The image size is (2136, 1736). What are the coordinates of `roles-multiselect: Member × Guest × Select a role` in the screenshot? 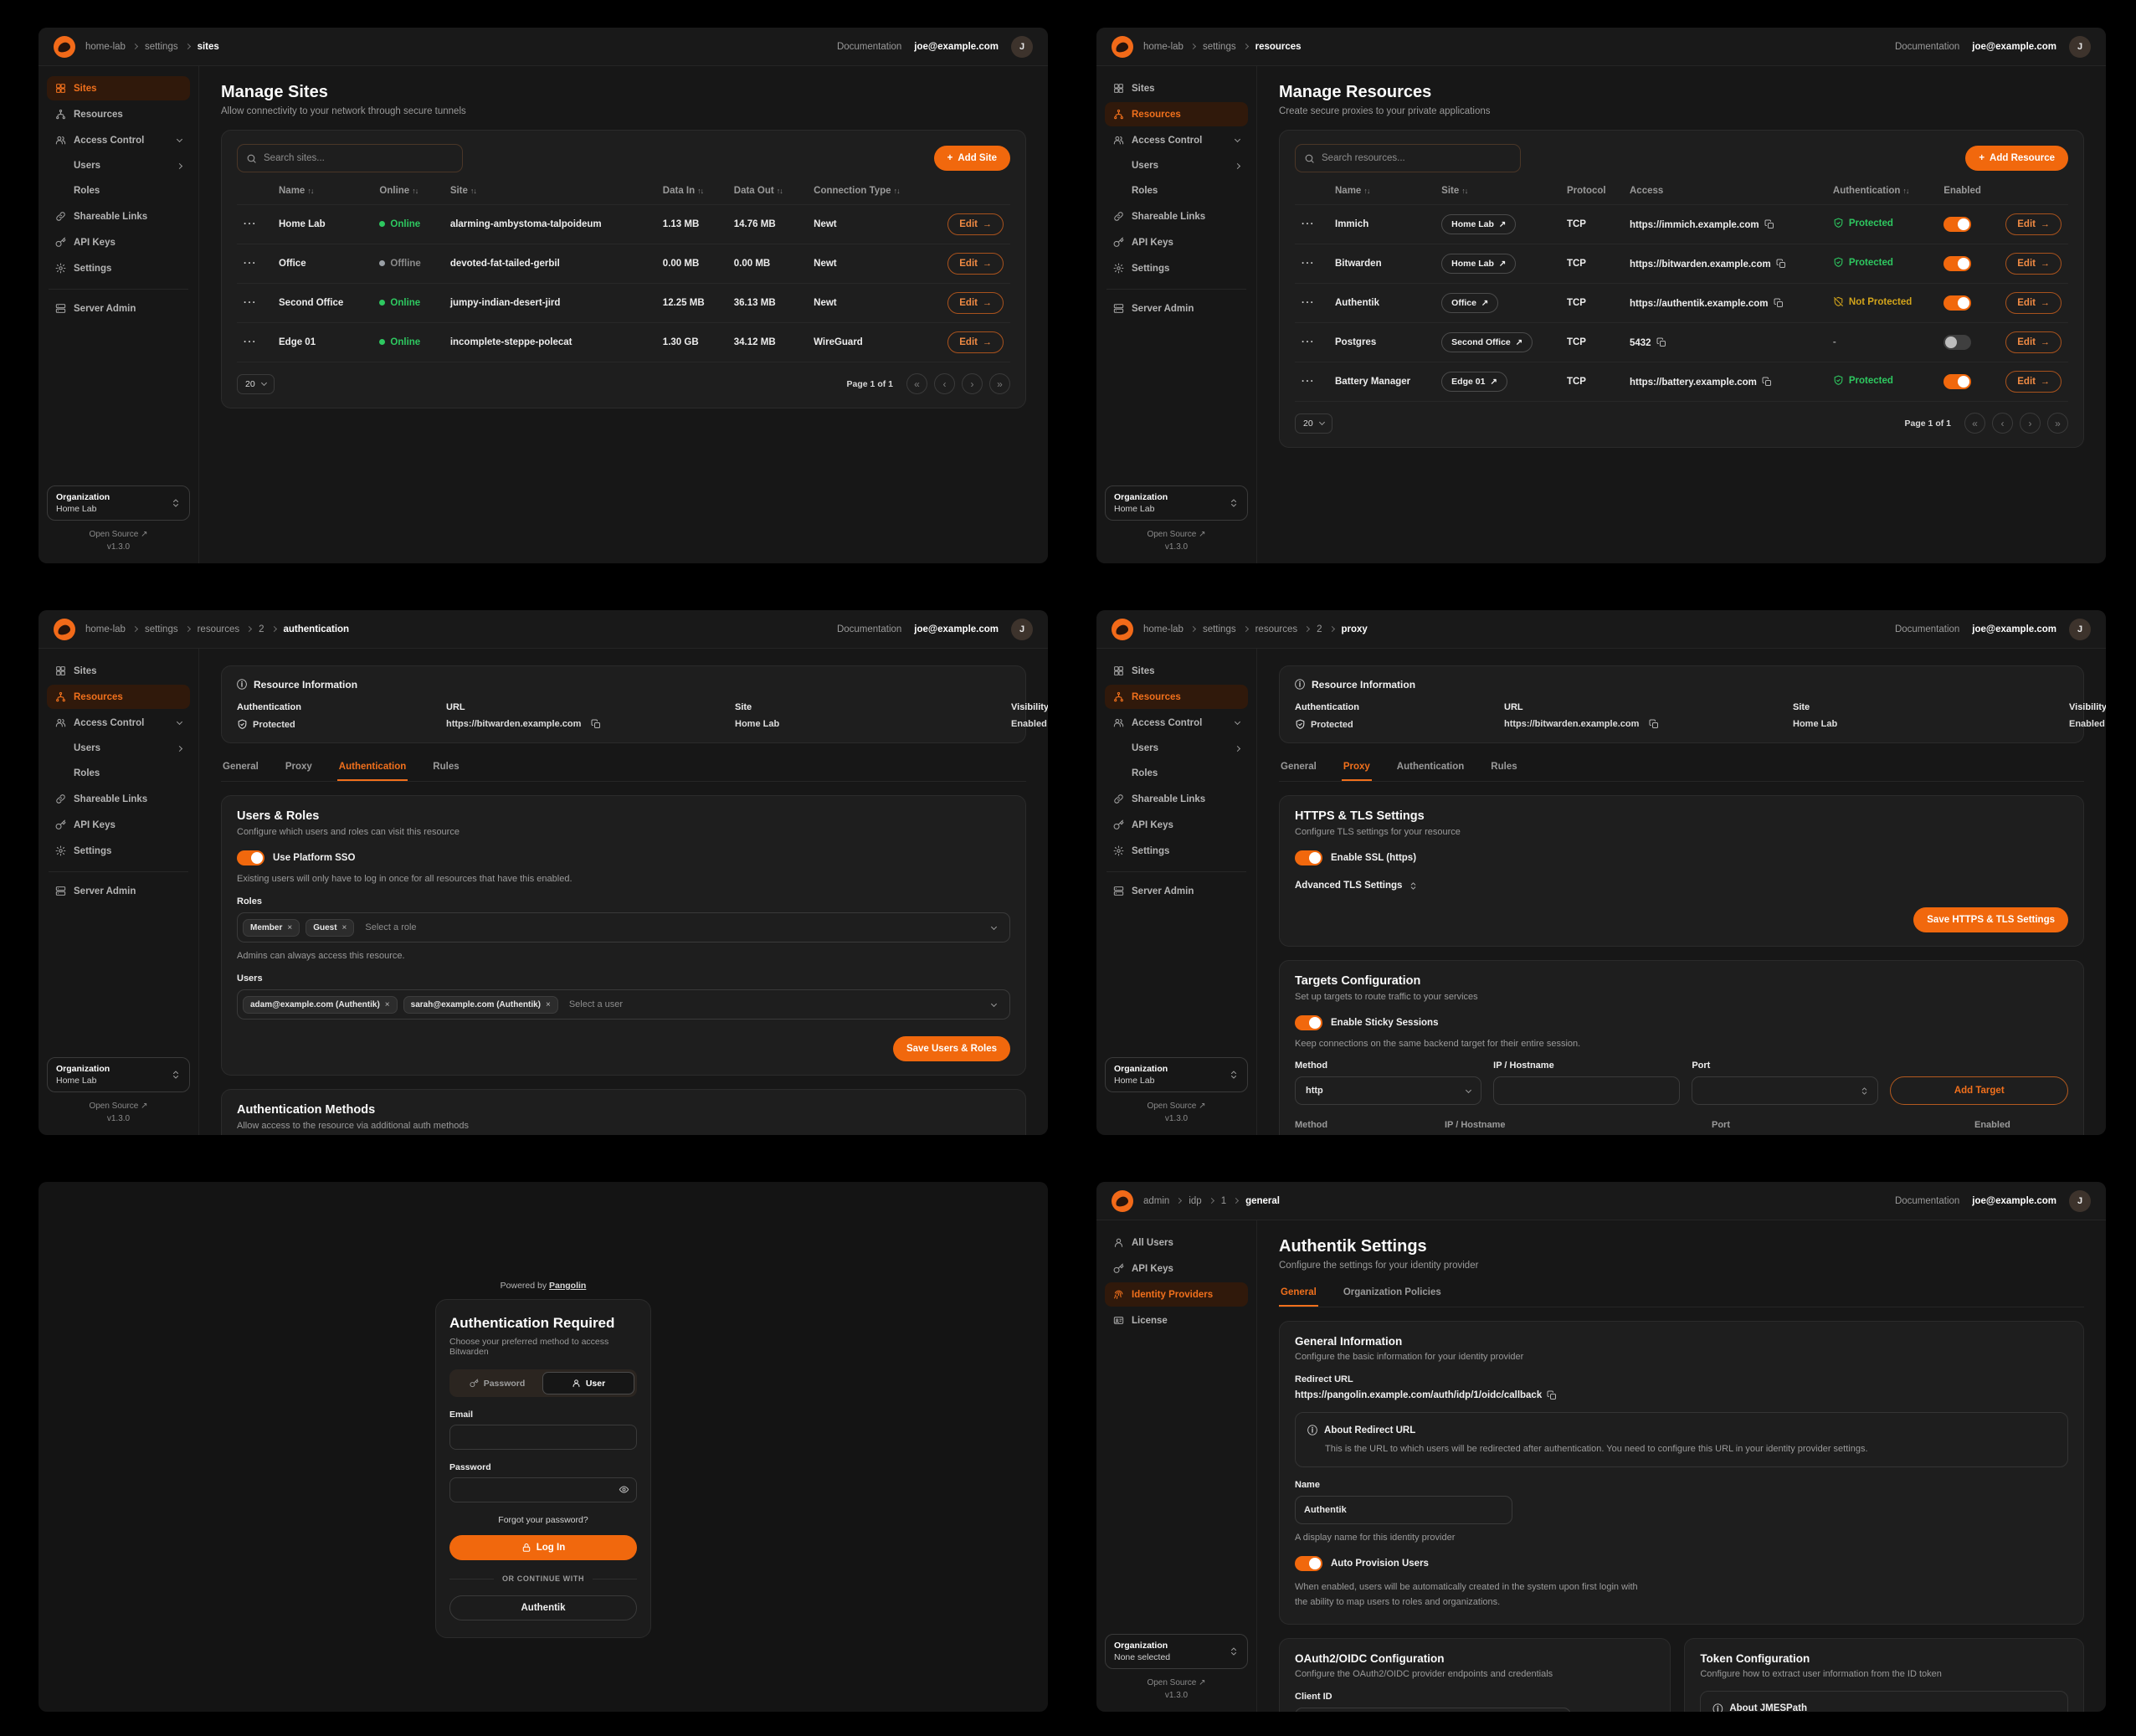 It's located at (623, 927).